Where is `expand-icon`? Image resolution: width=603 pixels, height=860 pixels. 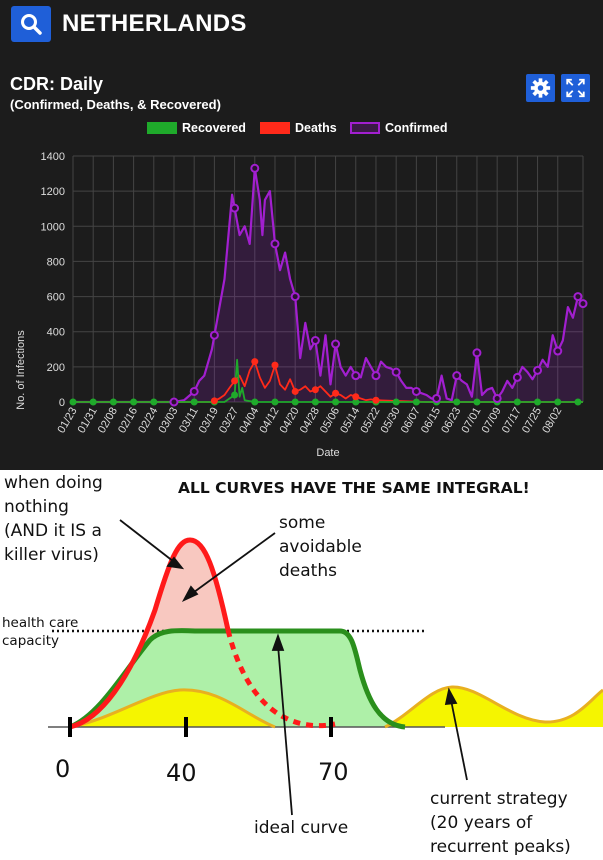
expand-icon is located at coordinates (575, 88).